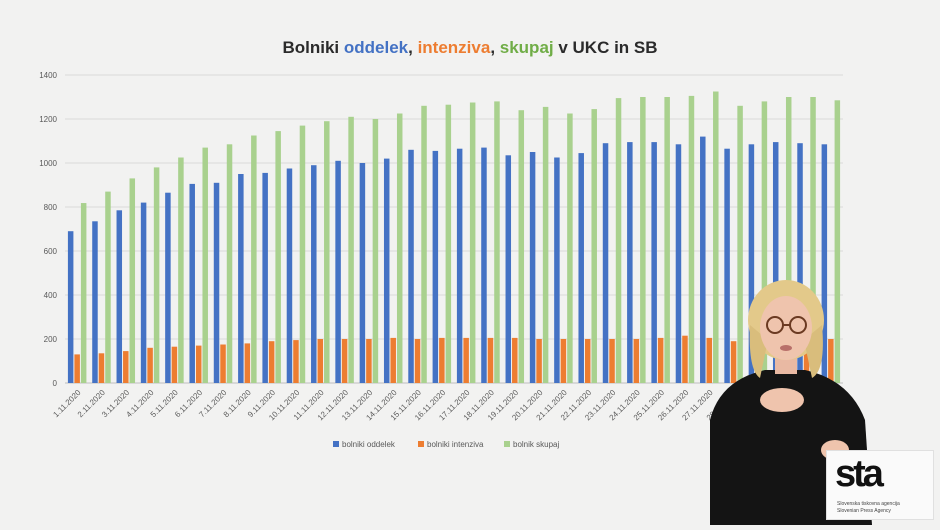 The width and height of the screenshot is (940, 530). Describe the element at coordinates (51, 295) in the screenshot. I see `y-tick-label: 400` at that location.